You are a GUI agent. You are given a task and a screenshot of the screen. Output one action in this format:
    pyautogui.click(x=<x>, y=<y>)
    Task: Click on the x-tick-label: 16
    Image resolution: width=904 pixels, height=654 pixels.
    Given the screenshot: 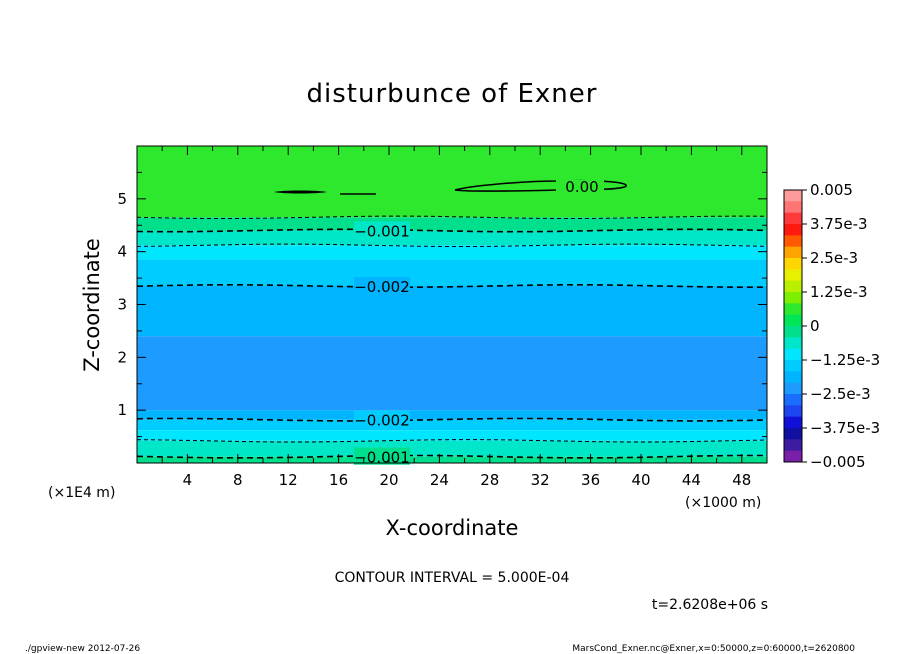 What is the action you would take?
    pyautogui.click(x=338, y=480)
    